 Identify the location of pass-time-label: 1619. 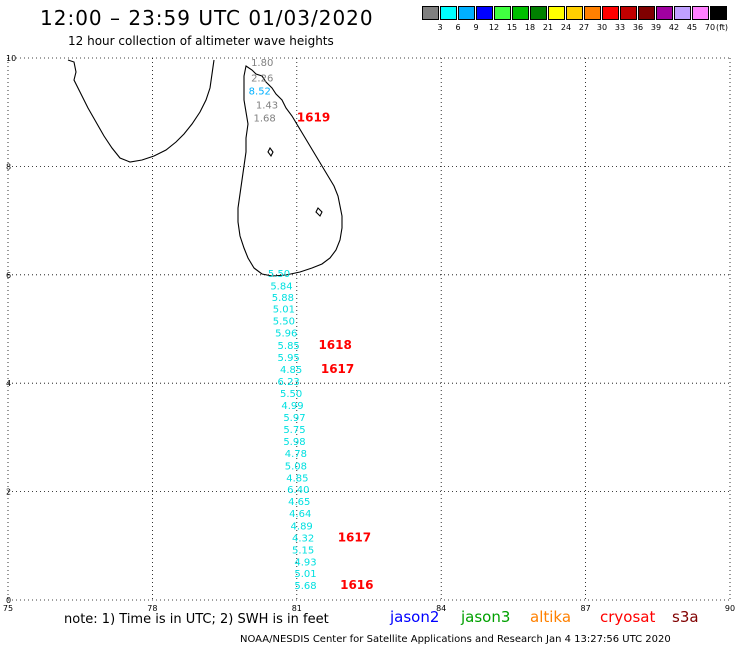
(313, 117).